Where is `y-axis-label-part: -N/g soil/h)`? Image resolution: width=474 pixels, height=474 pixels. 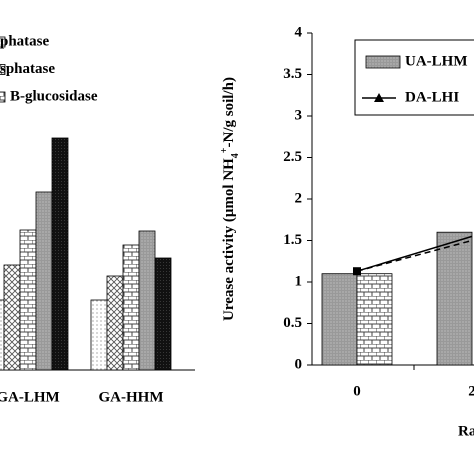 y-axis-label-part: -N/g soil/h) is located at coordinates (229, 112).